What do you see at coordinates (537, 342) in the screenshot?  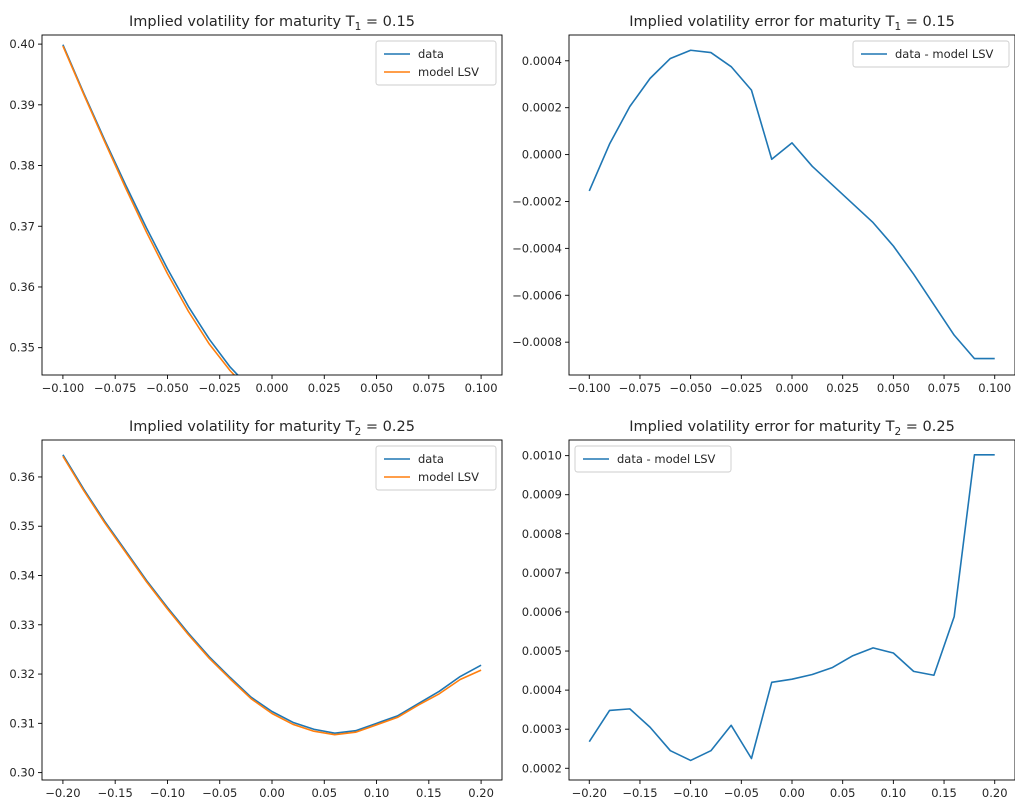 I see `y-tick-label: −0.0008` at bounding box center [537, 342].